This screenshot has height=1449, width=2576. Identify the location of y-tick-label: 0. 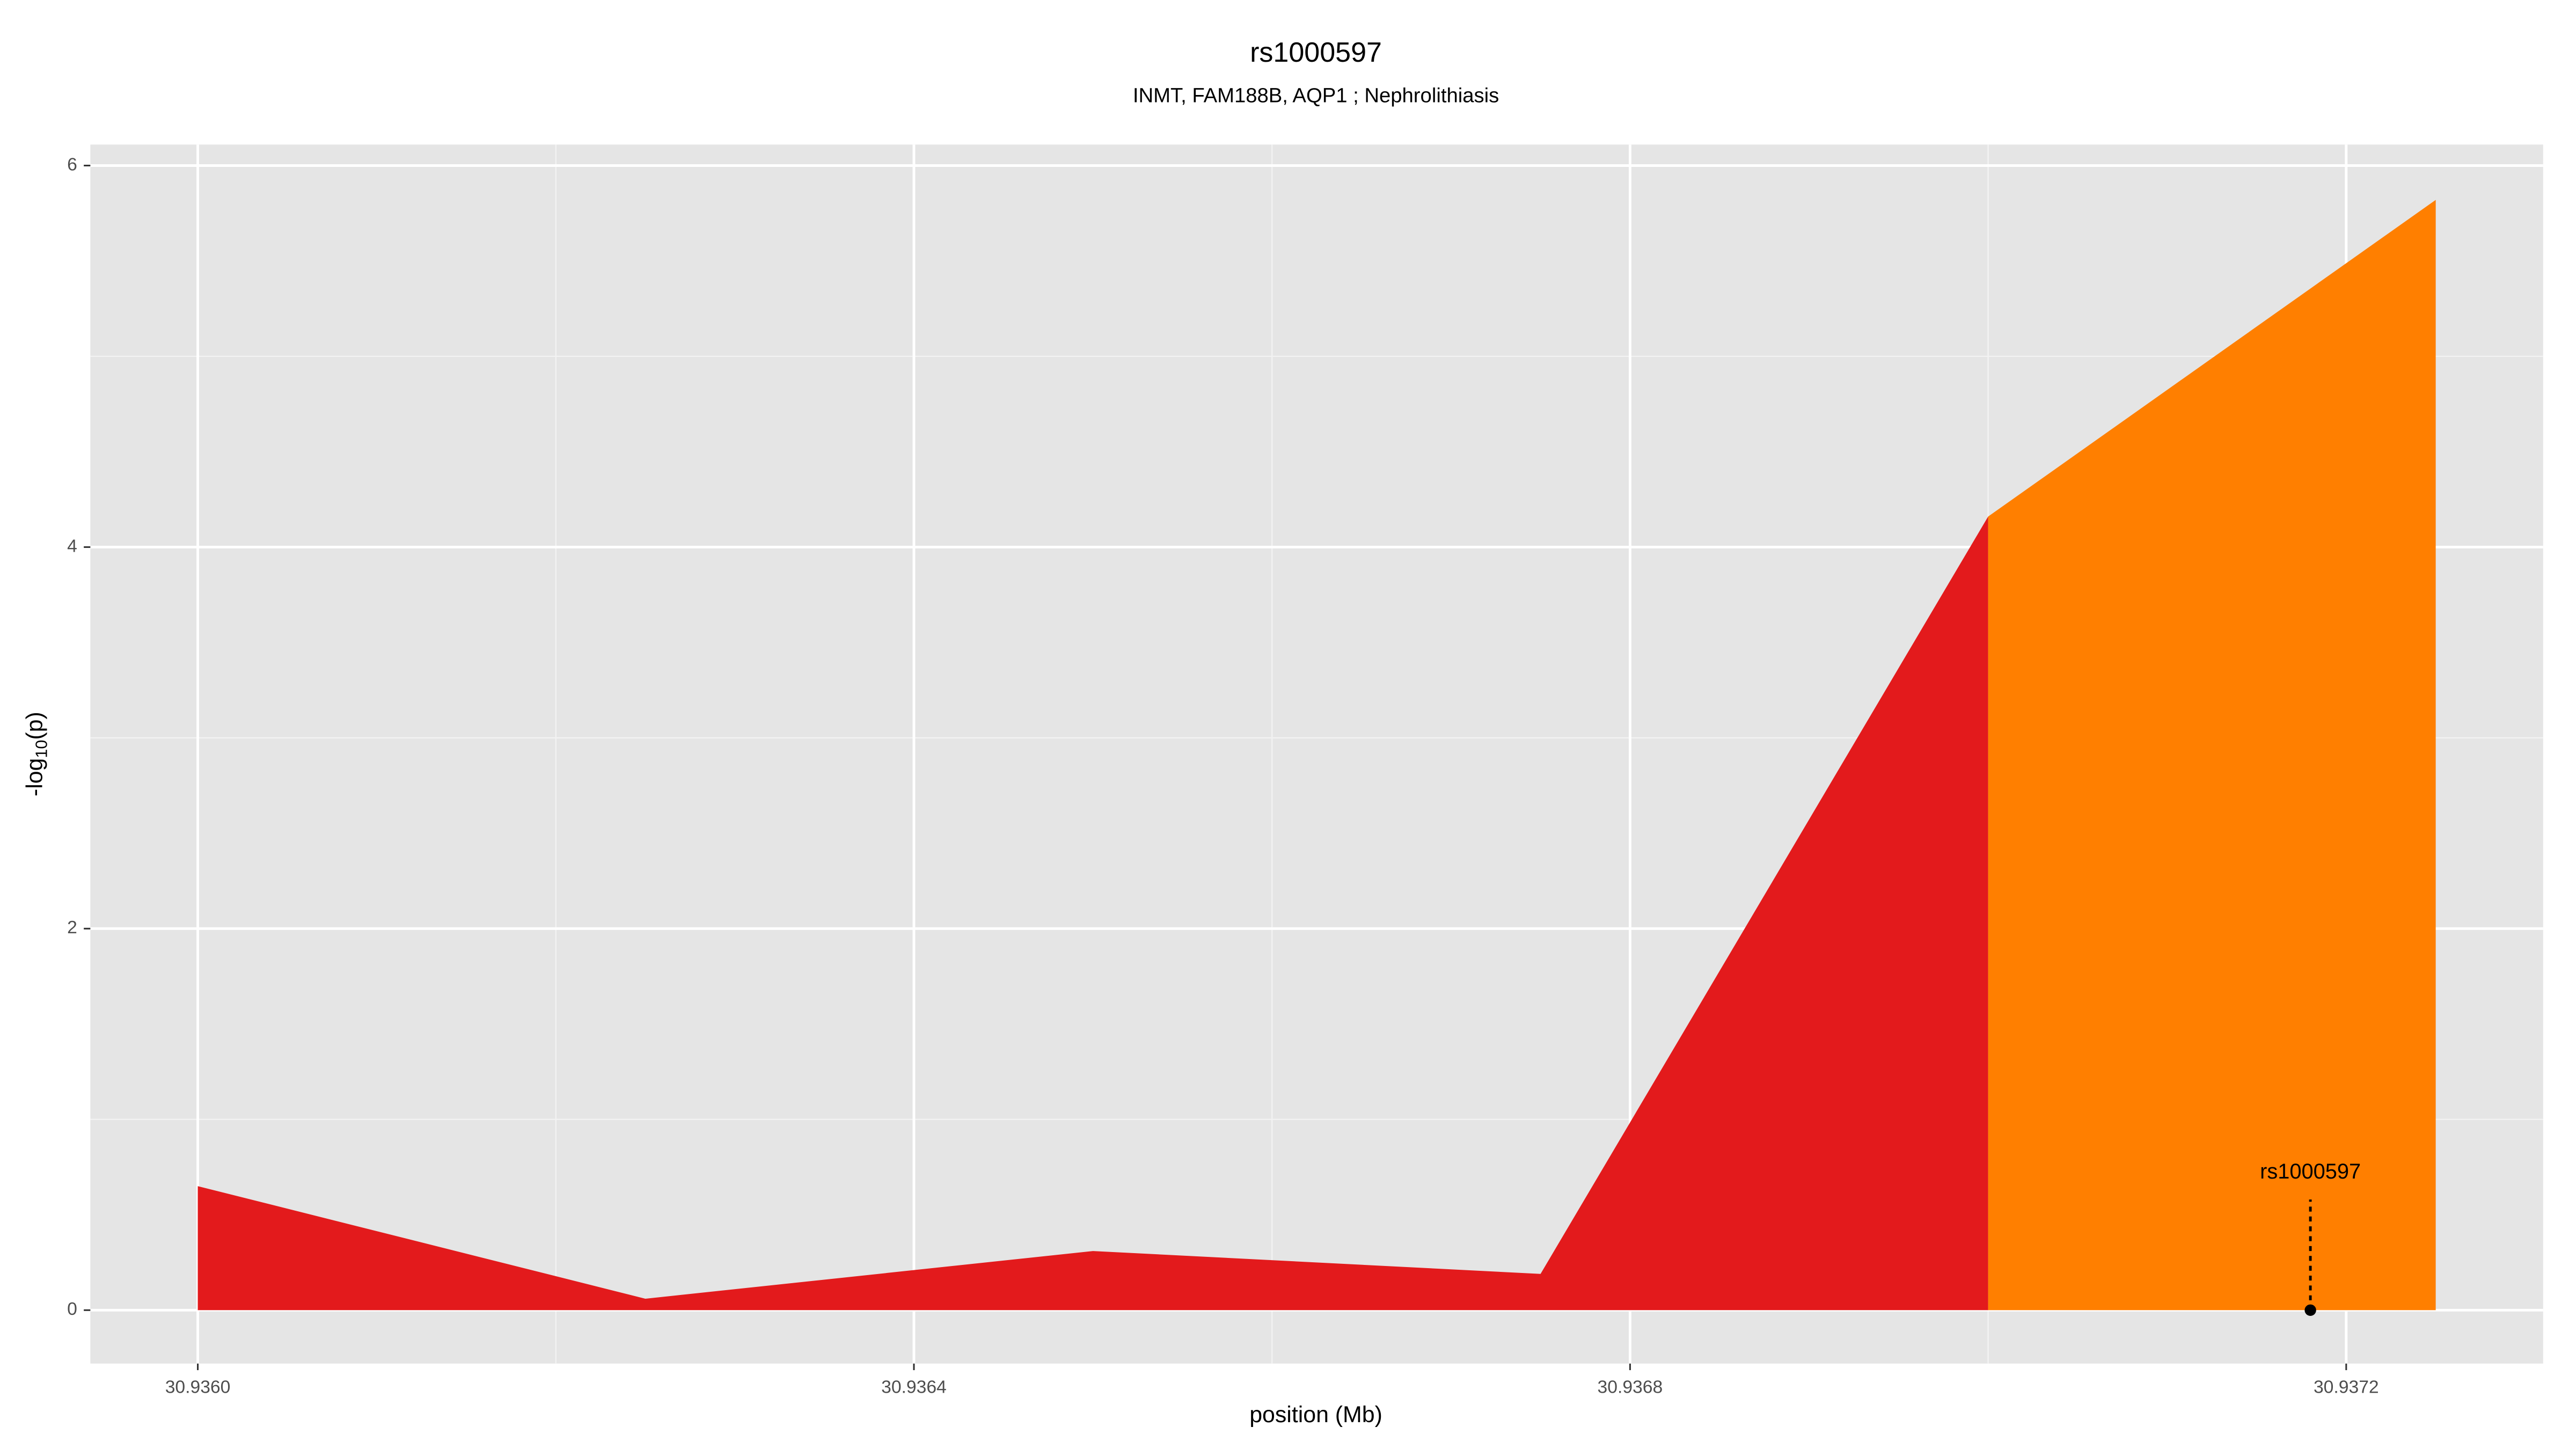
(72, 1309).